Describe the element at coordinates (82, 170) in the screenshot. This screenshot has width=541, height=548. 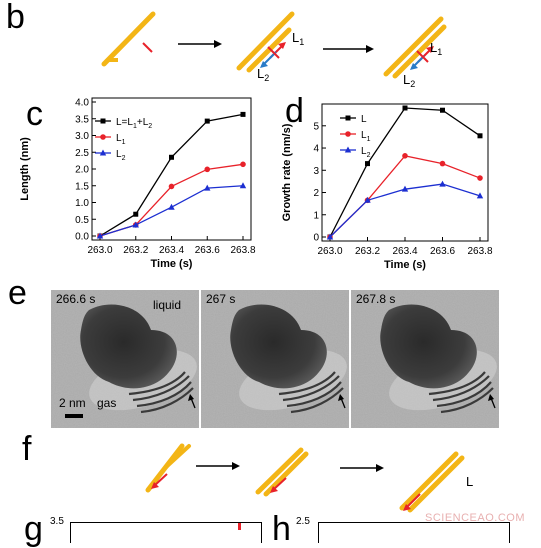
I see `y-tick-label: 2.0` at that location.